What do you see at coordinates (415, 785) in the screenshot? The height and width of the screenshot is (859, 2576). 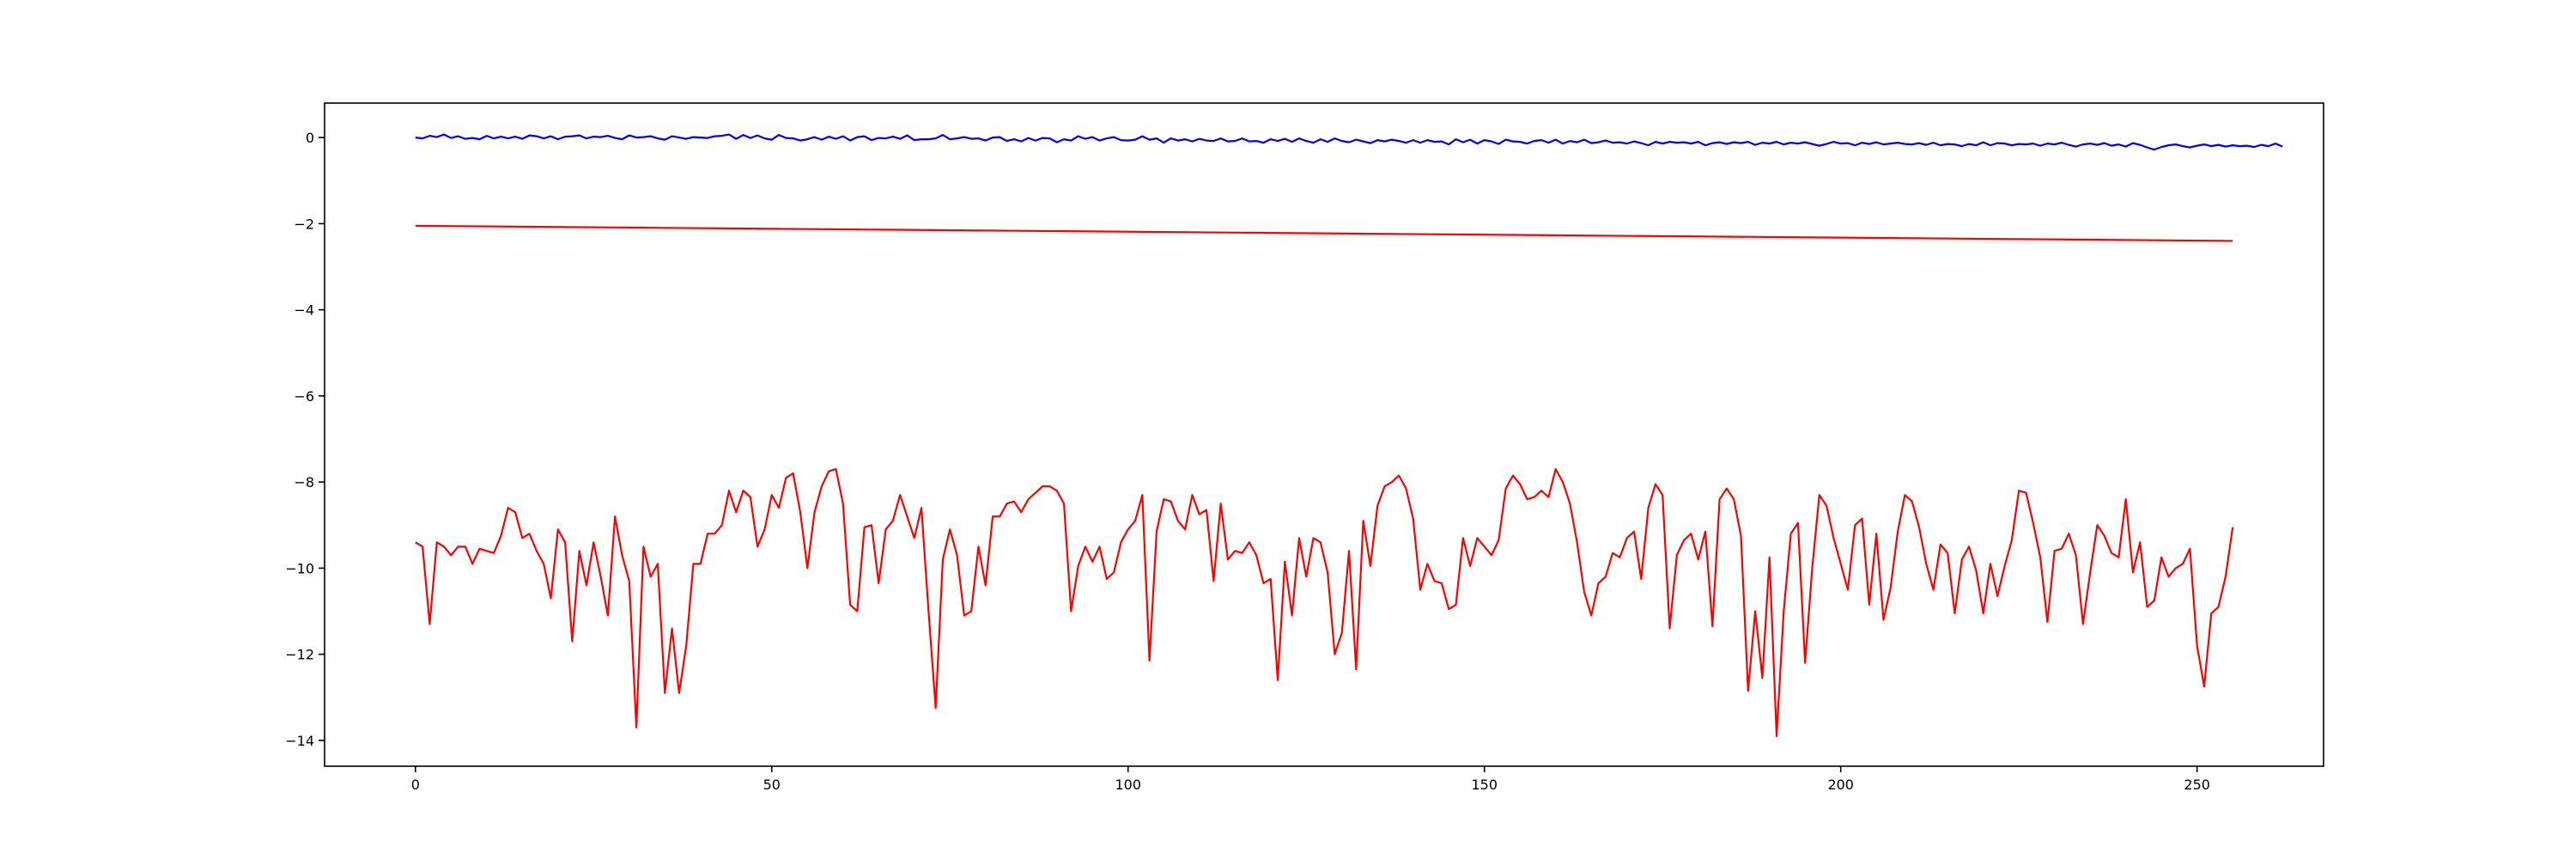 I see `x-tick-label: 0` at bounding box center [415, 785].